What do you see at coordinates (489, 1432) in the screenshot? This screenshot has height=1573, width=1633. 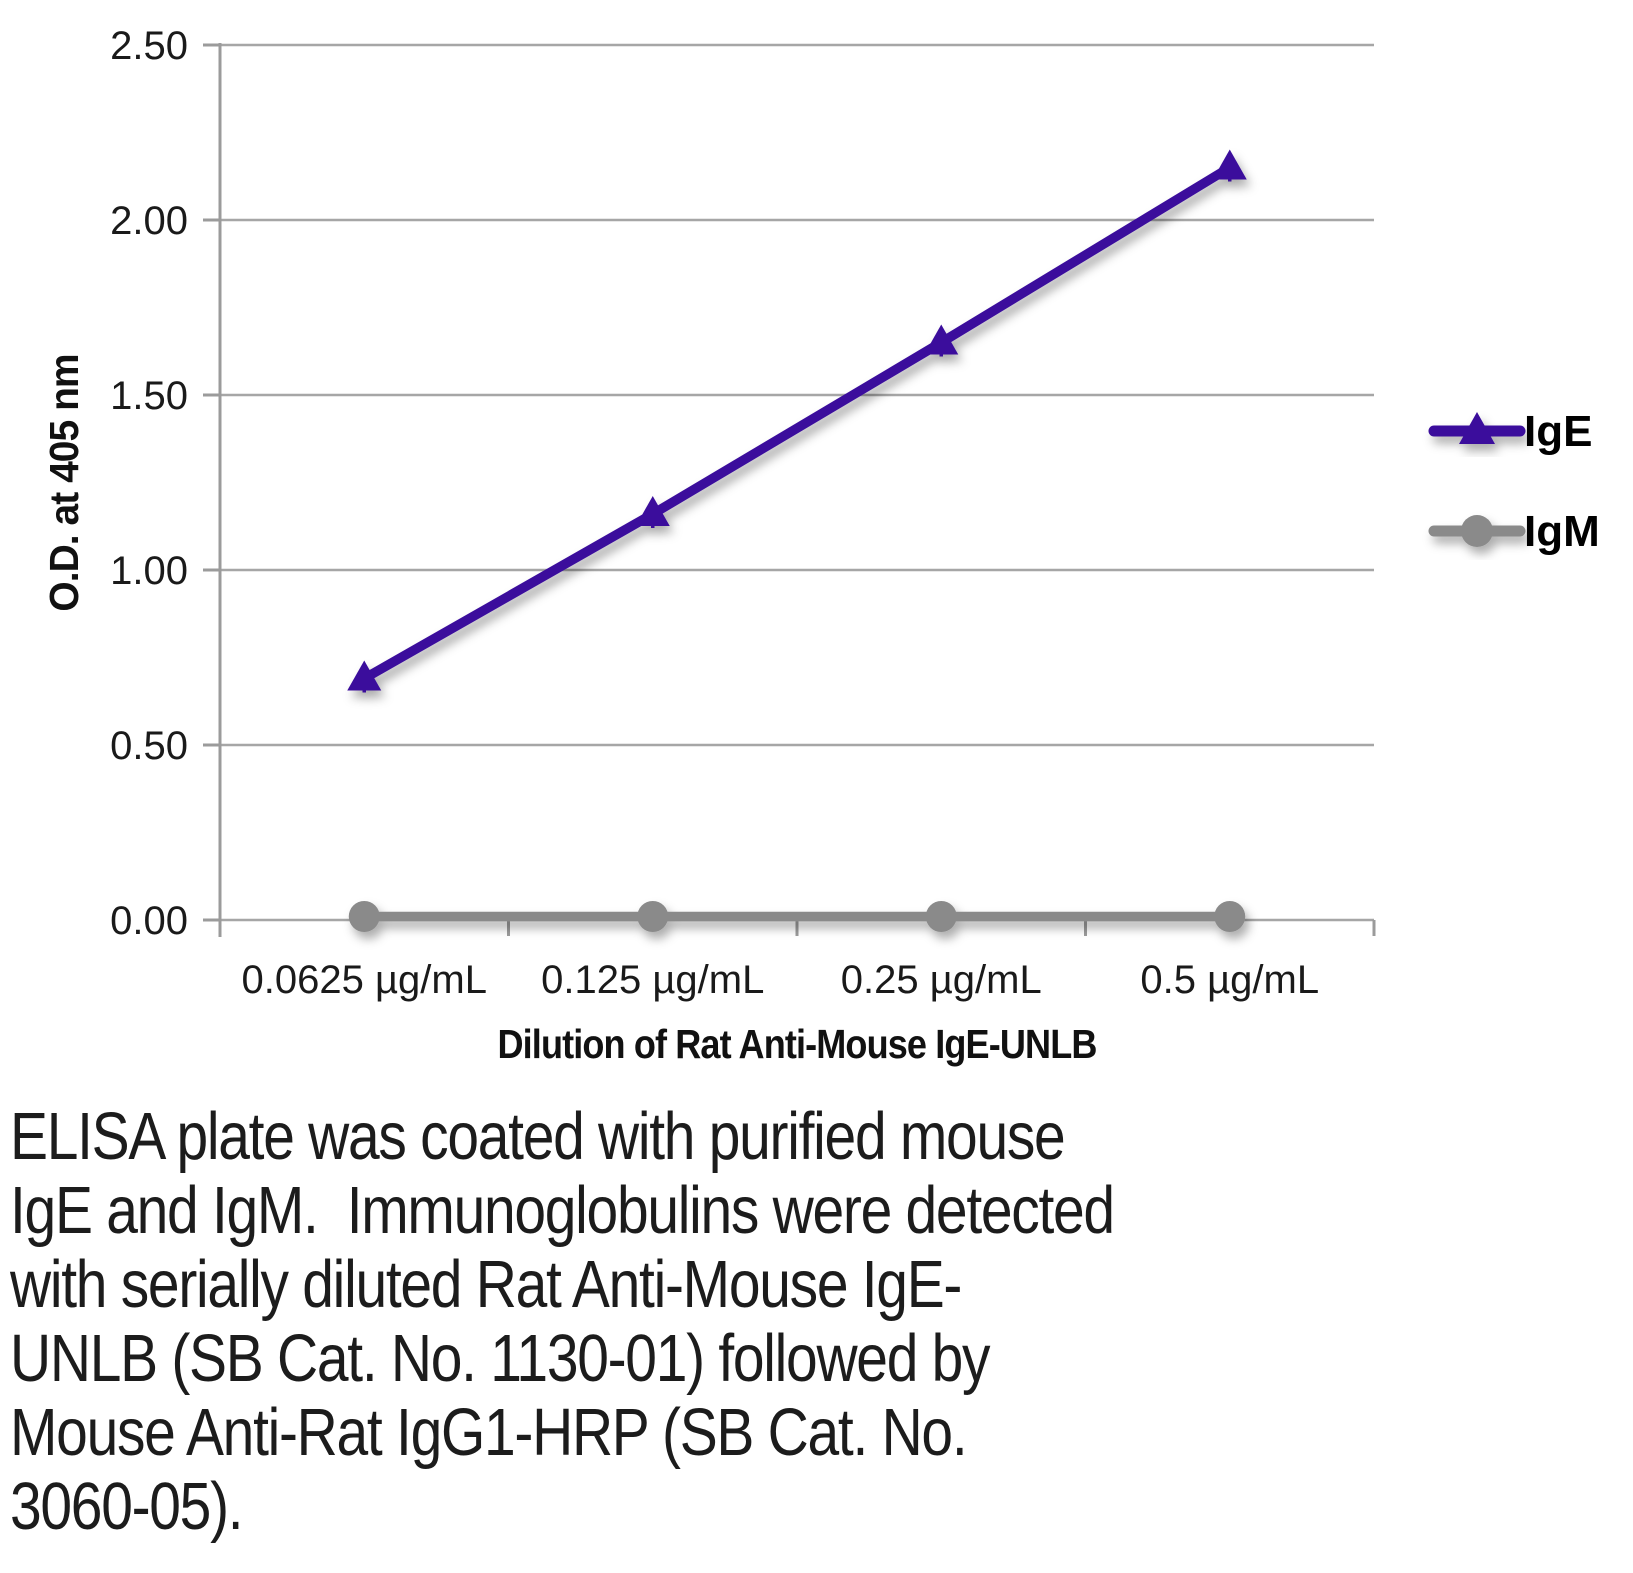 I see `caption-line-5: Mouse Anti-Rat IgG1-HRP (SB Cat. No.` at bounding box center [489, 1432].